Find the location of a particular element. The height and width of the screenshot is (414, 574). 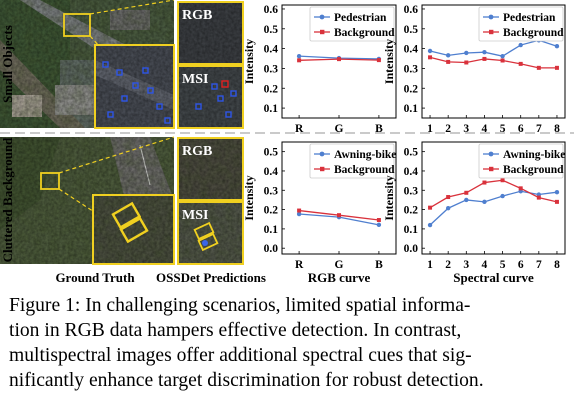

x-tick-label: R is located at coordinates (299, 265).